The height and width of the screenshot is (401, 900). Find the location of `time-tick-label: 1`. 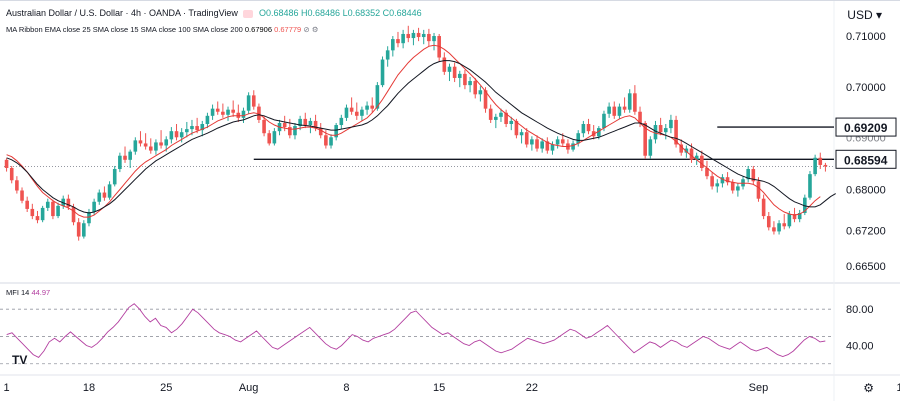

time-tick-label: 1 is located at coordinates (7, 388).